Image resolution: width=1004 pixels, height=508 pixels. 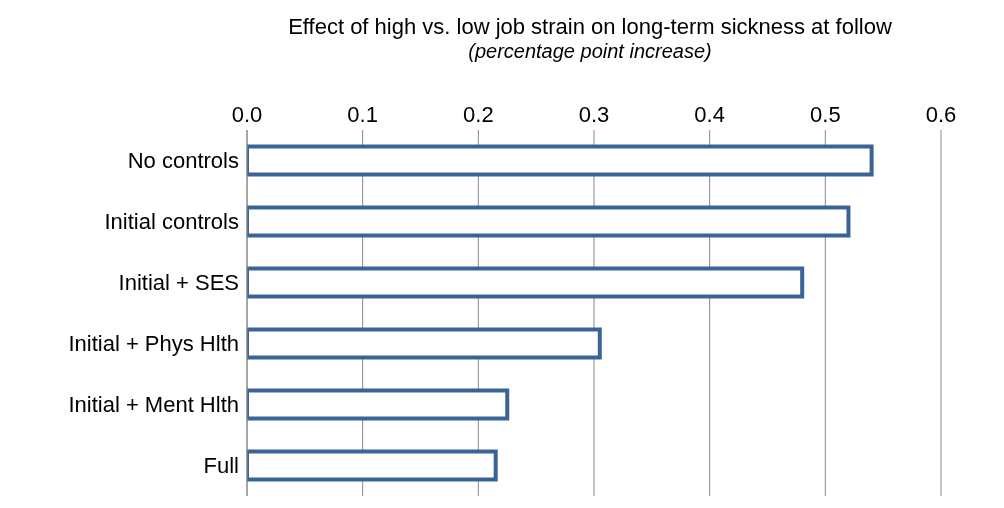 What do you see at coordinates (153, 344) in the screenshot?
I see `y-tick-label: Initial + Phys Hlth` at bounding box center [153, 344].